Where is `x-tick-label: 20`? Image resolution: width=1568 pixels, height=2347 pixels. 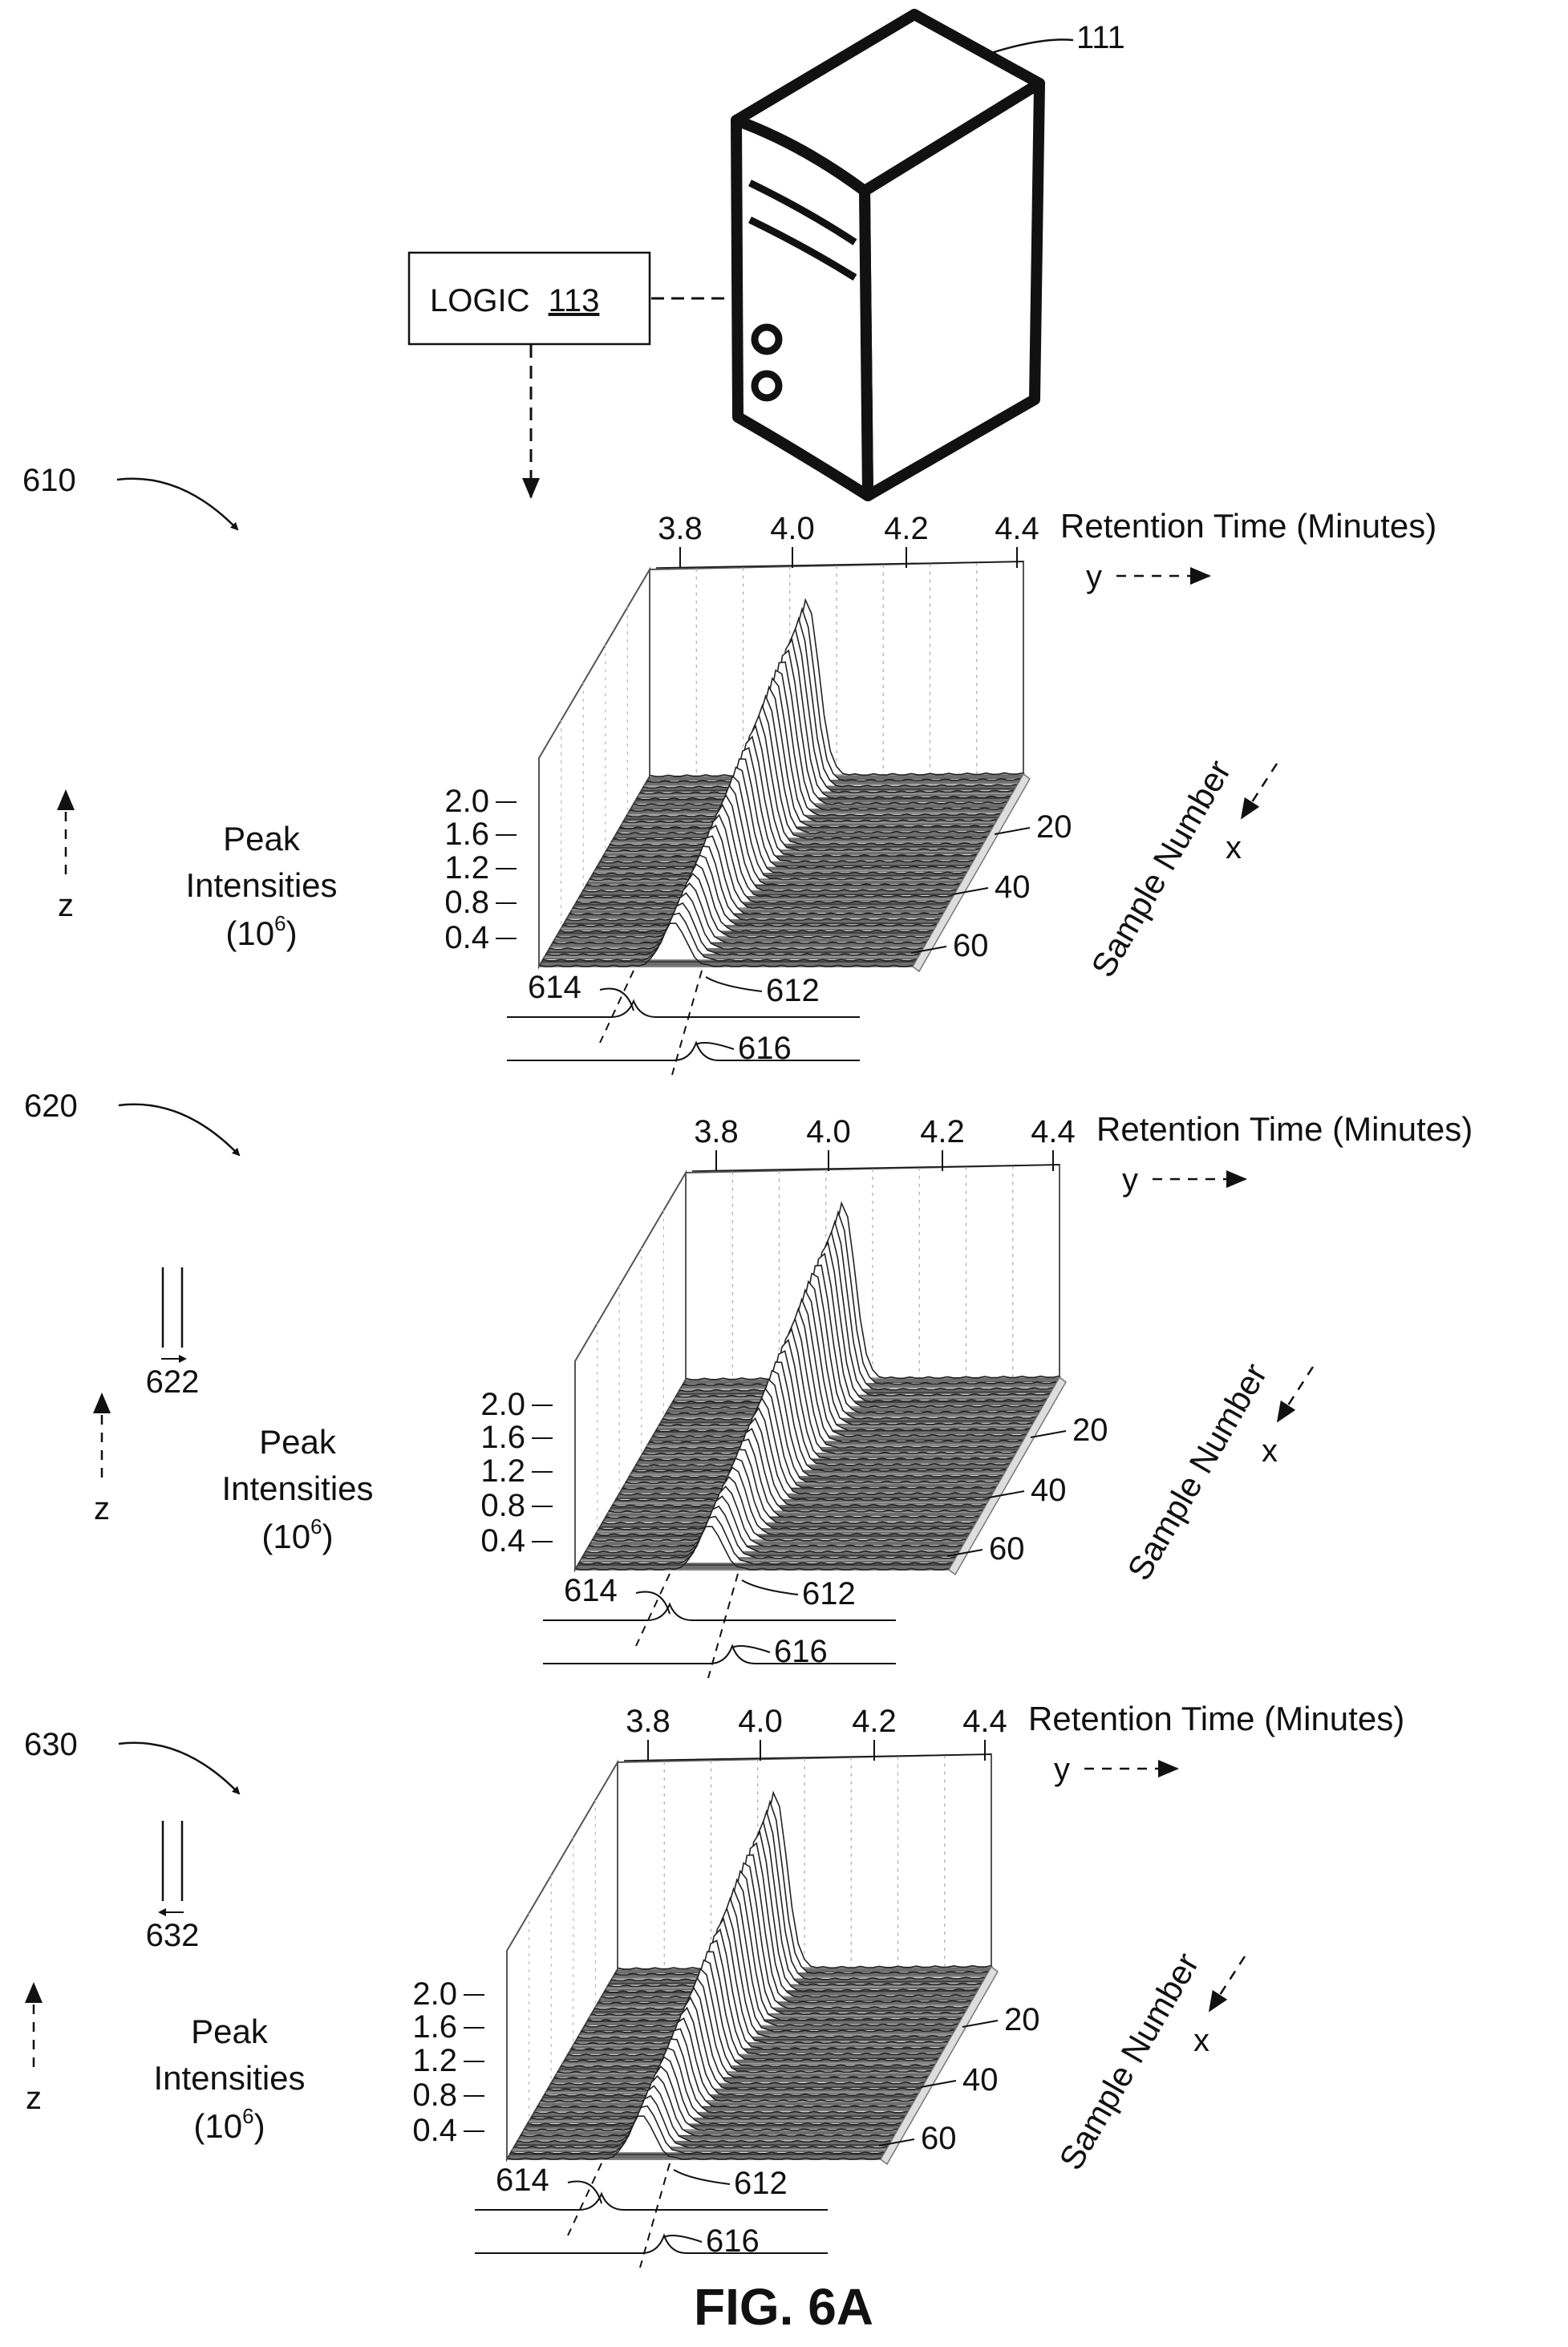 x-tick-label: 20 is located at coordinates (1090, 1430).